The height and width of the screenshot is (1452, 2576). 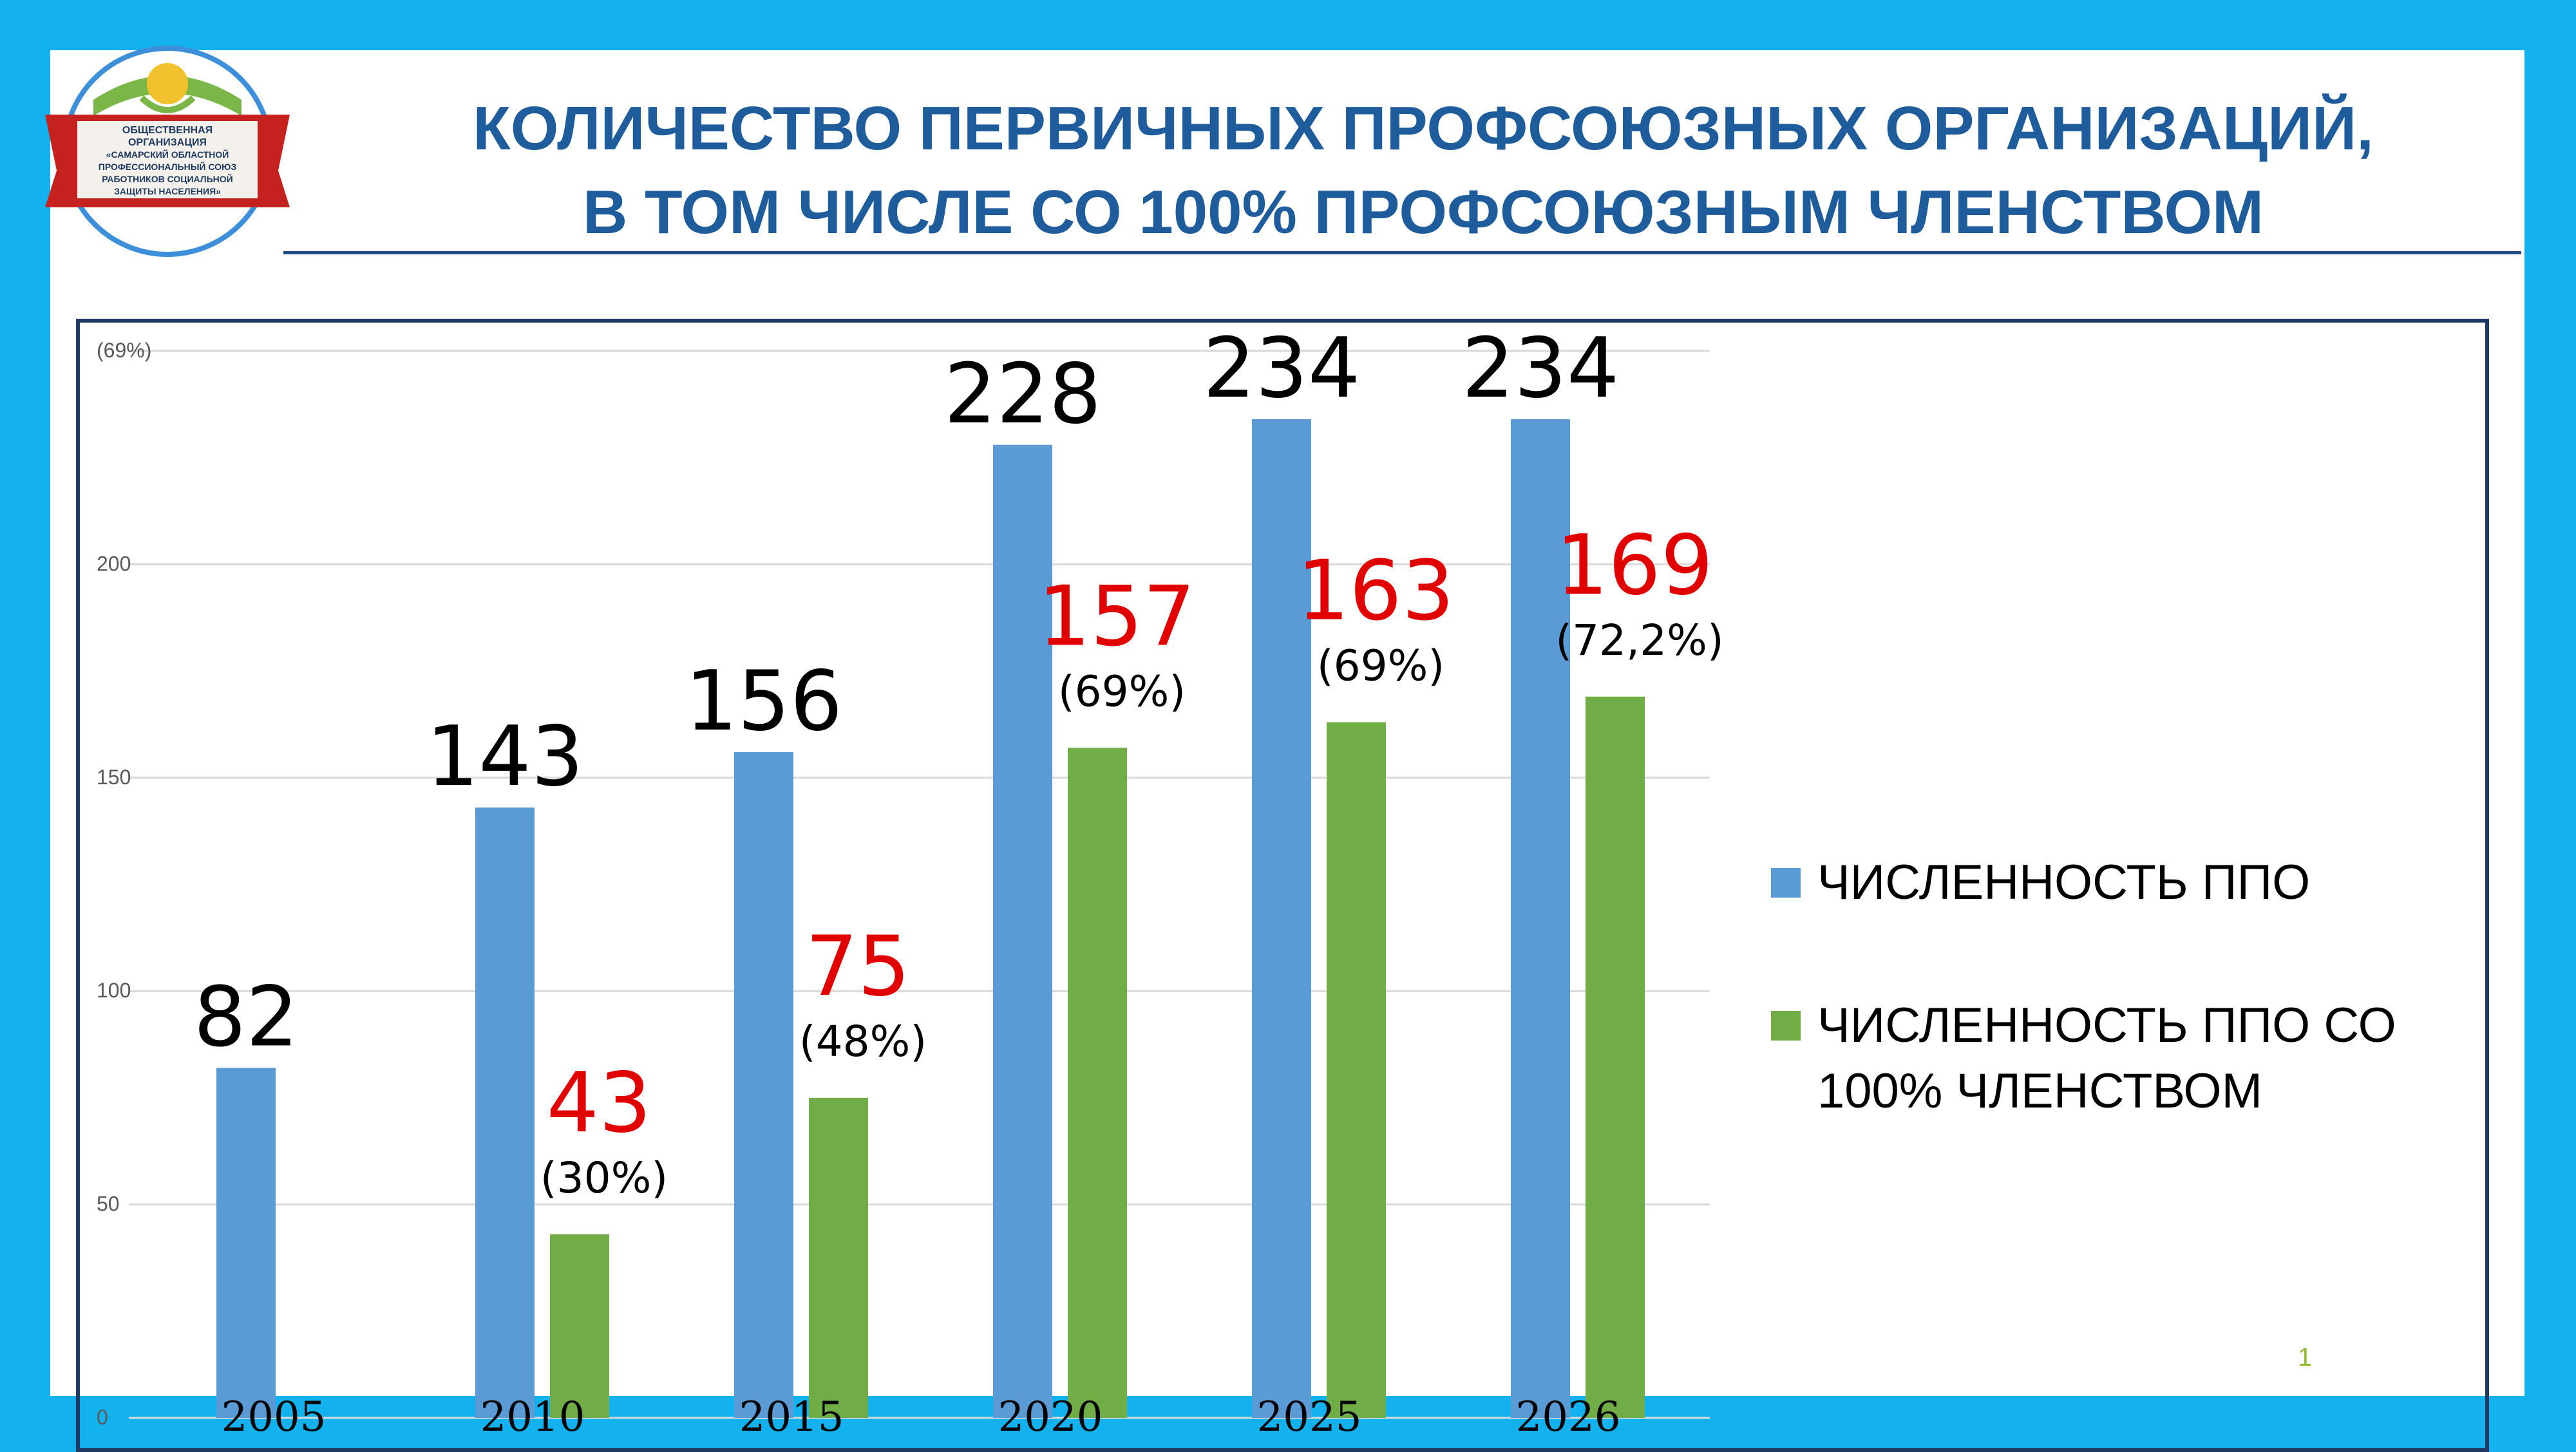 I want to click on data-label: 156, so click(x=763, y=702).